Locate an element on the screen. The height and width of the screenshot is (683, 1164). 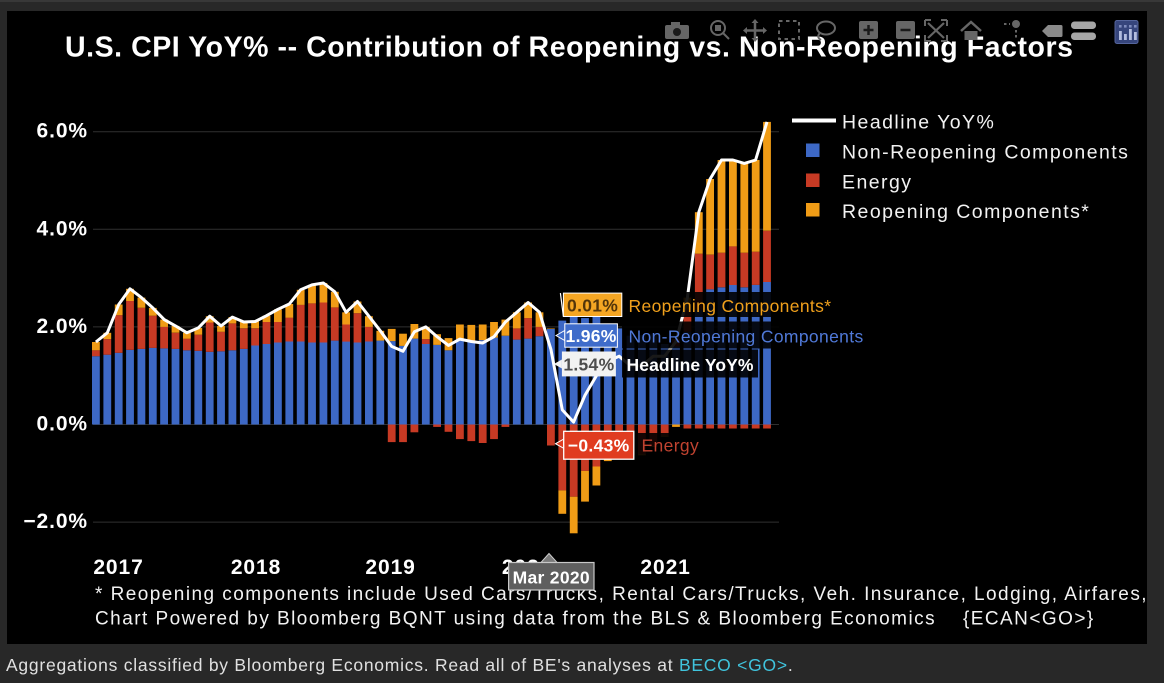
svg-text: 2.0% is located at coordinates (62, 326).